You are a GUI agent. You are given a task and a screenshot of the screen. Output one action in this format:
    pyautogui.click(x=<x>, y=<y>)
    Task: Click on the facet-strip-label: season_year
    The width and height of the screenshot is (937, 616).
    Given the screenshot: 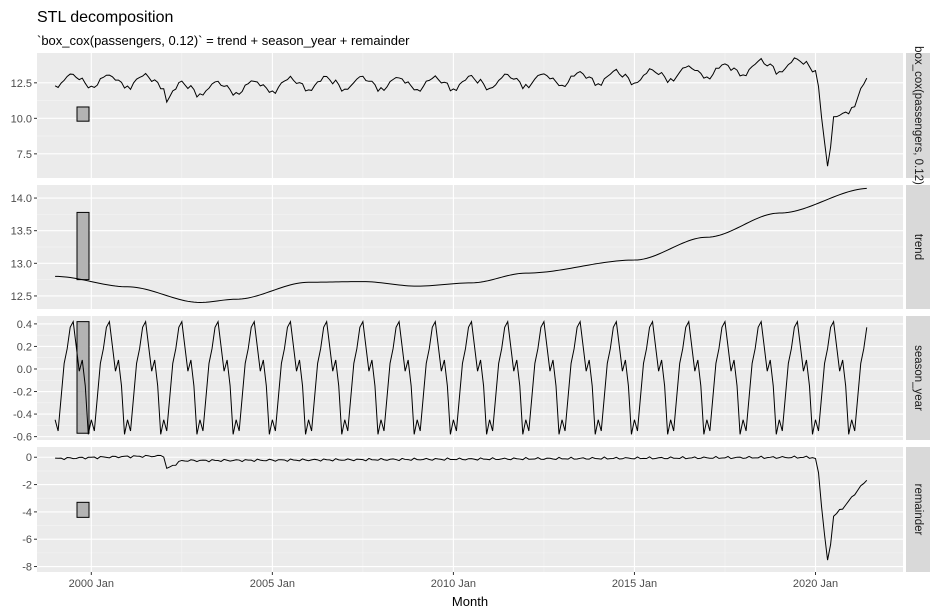 What is the action you would take?
    pyautogui.click(x=918, y=378)
    